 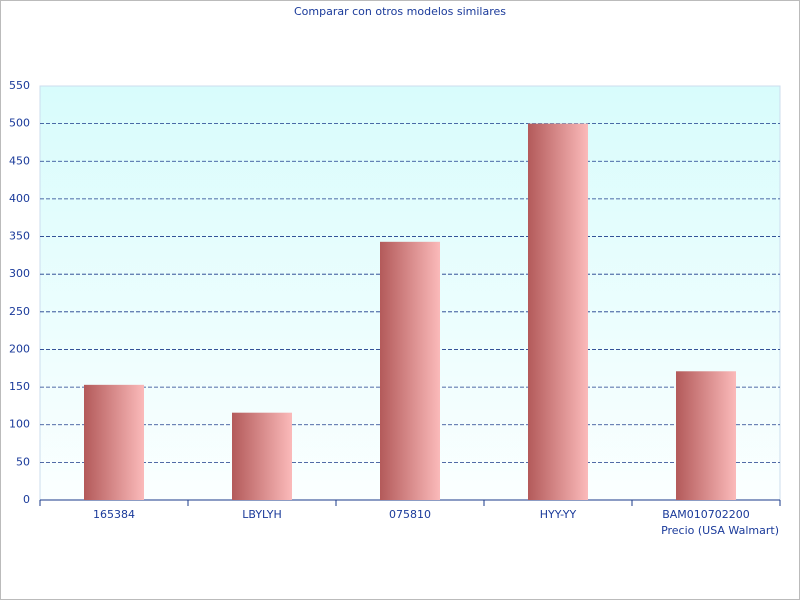 What do you see at coordinates (26, 499) in the screenshot?
I see `y-tick-label: 0` at bounding box center [26, 499].